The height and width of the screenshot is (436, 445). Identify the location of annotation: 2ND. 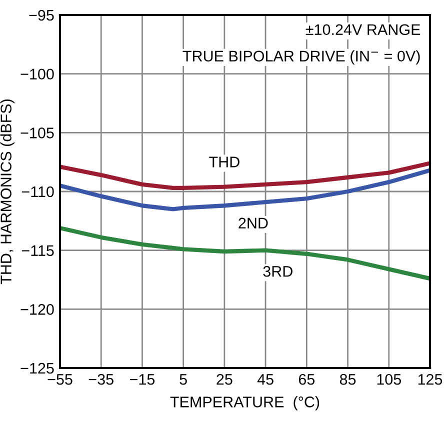
(253, 223).